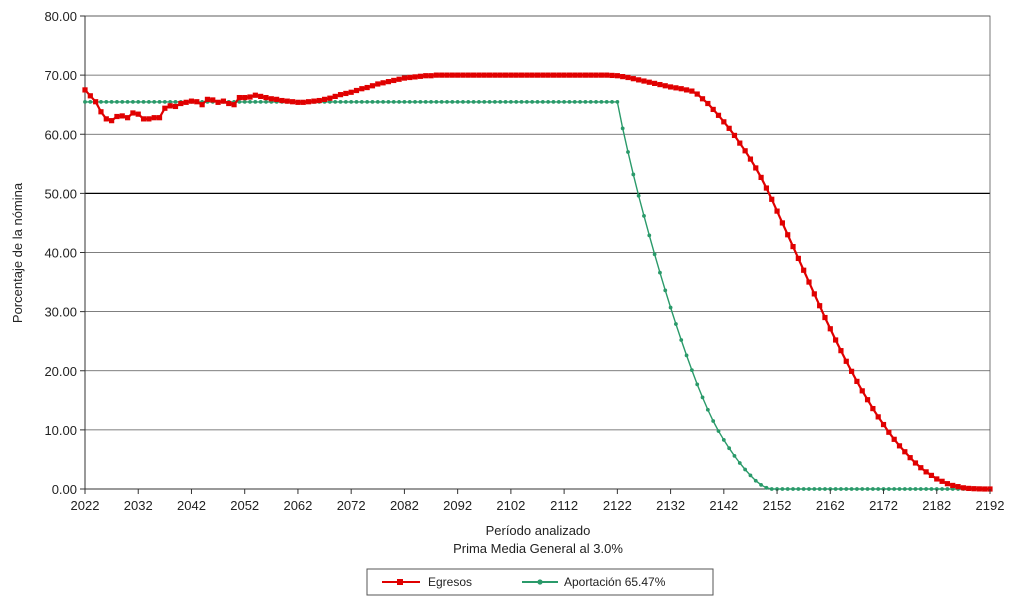 The height and width of the screenshot is (599, 1010). I want to click on legend-aportacion-label: Aportación 65.47%, so click(615, 582).